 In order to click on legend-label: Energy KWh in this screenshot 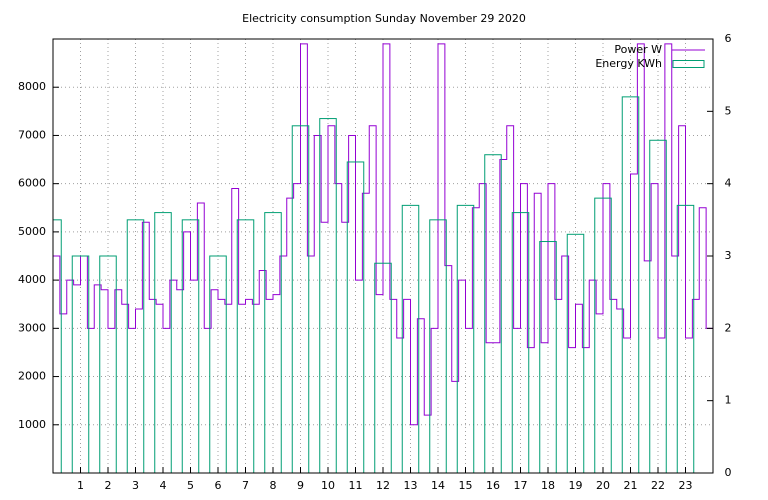, I will do `click(628, 63)`.